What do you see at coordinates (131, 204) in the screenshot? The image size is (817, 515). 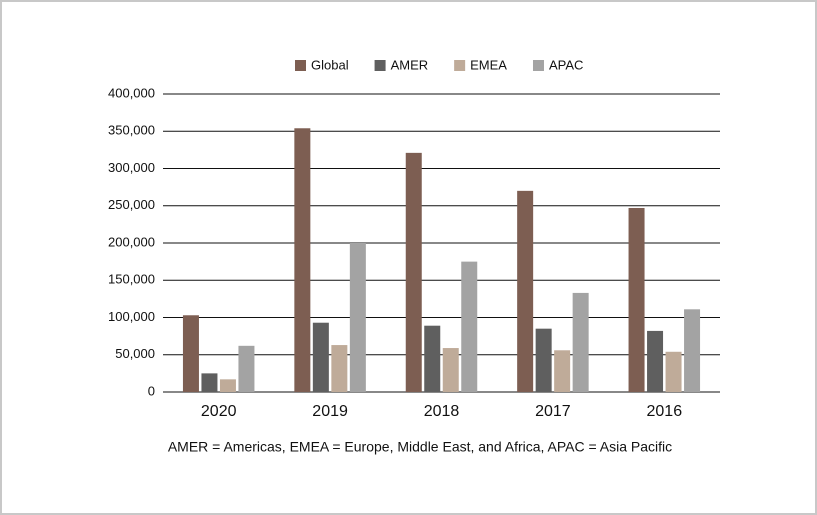 I see `y-tick-label: 250,000` at bounding box center [131, 204].